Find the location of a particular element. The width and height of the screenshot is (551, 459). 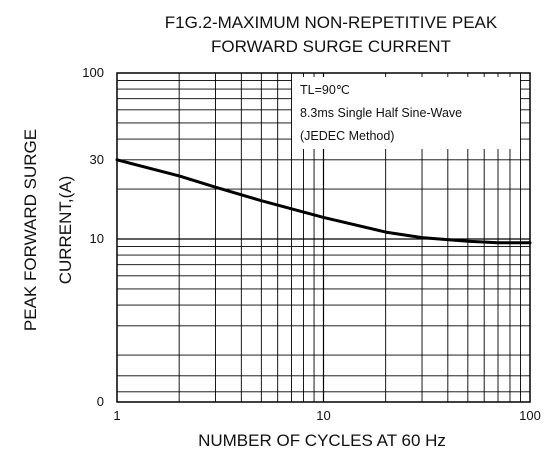

x-ticks: 1 10 100 is located at coordinates (326, 415).